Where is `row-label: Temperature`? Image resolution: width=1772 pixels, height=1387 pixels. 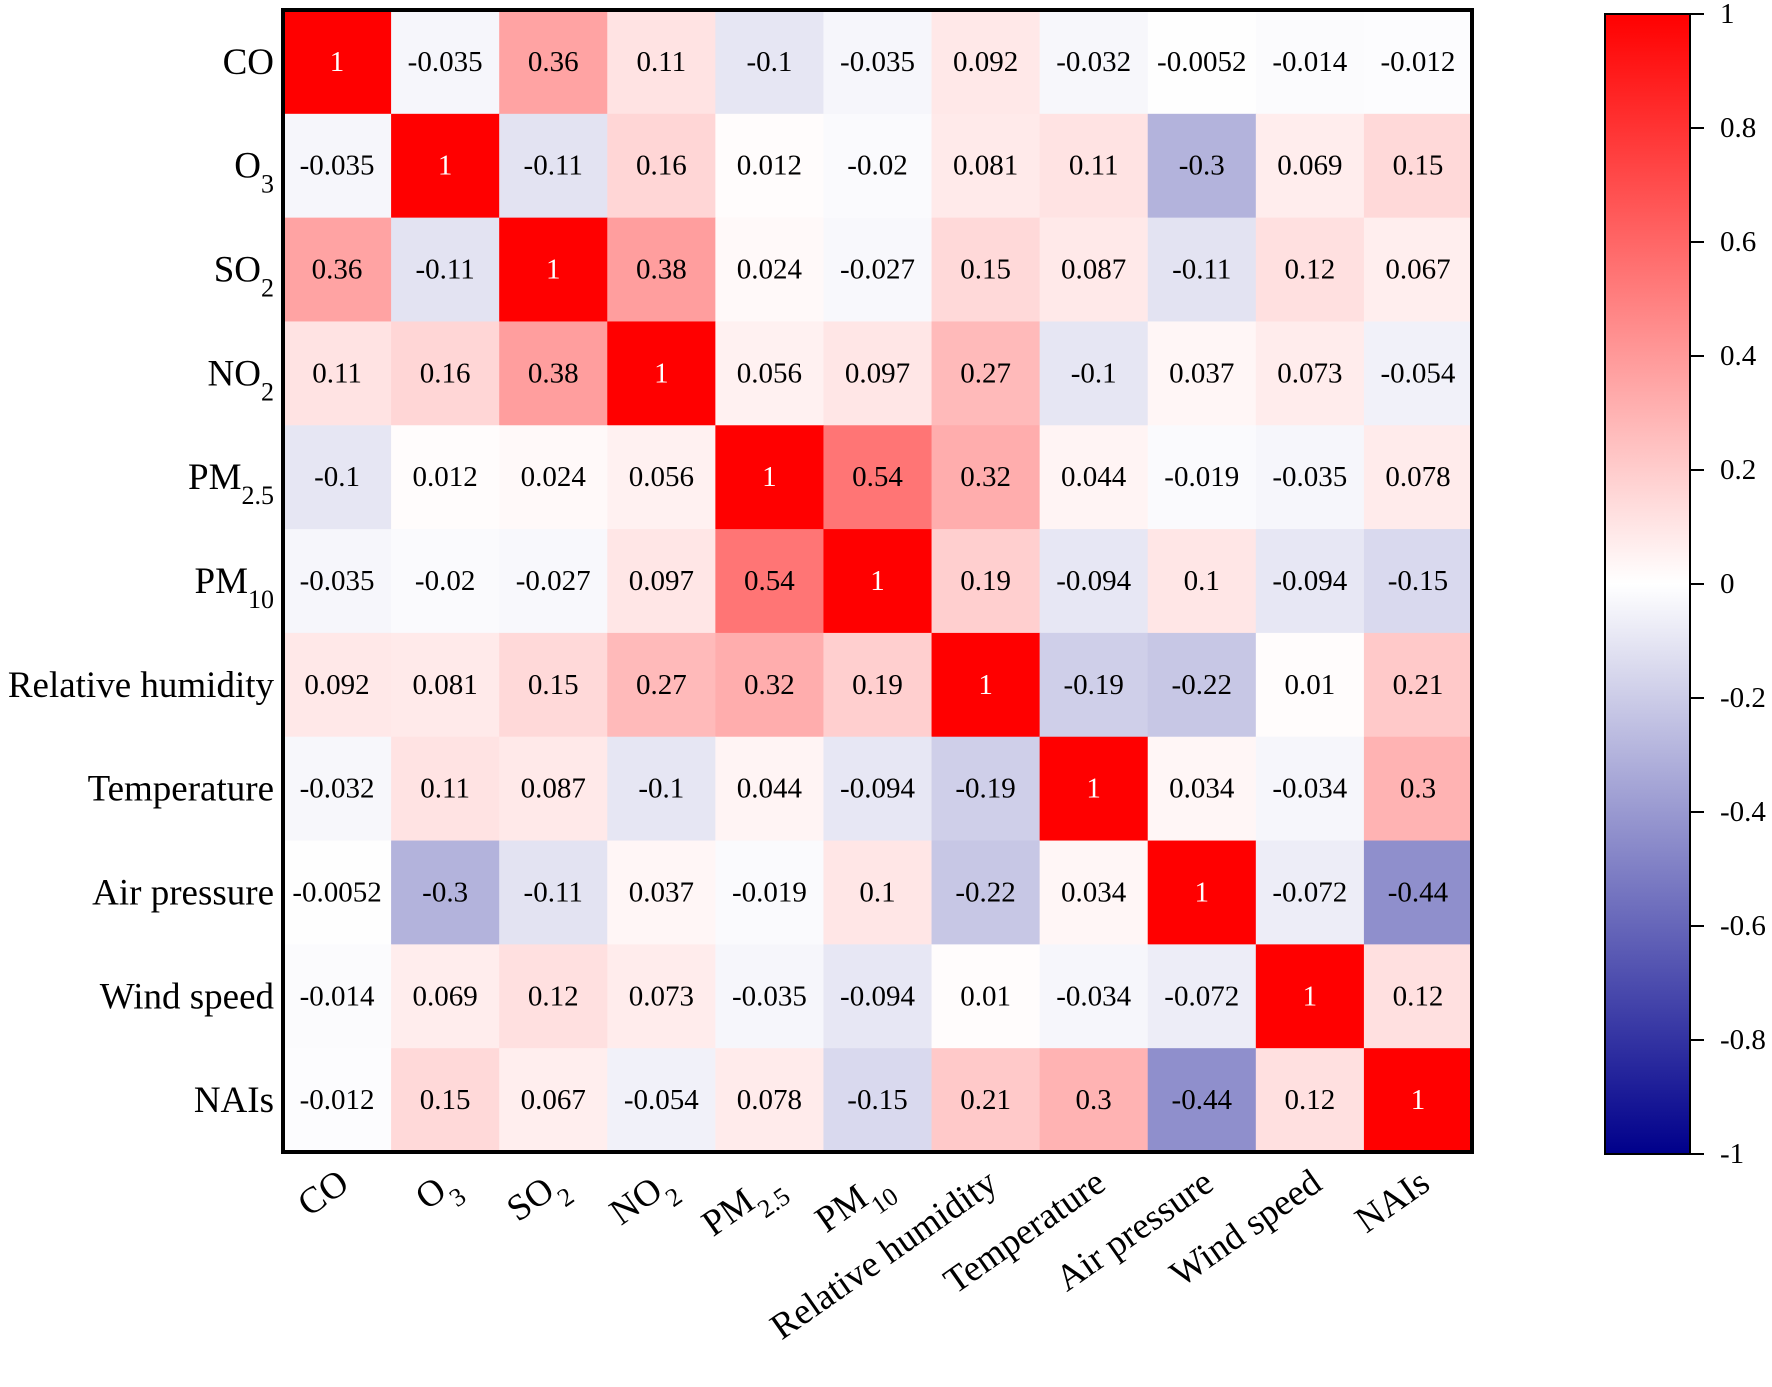
row-label: Temperature is located at coordinates (181, 789).